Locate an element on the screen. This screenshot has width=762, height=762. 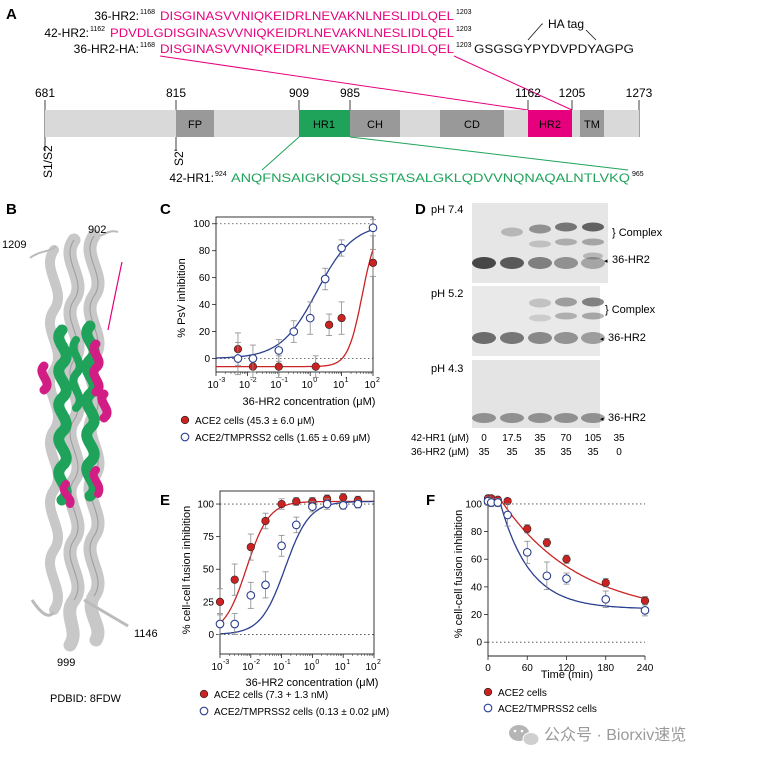
legend-marker-ace2 is located at coordinates (204, 694).